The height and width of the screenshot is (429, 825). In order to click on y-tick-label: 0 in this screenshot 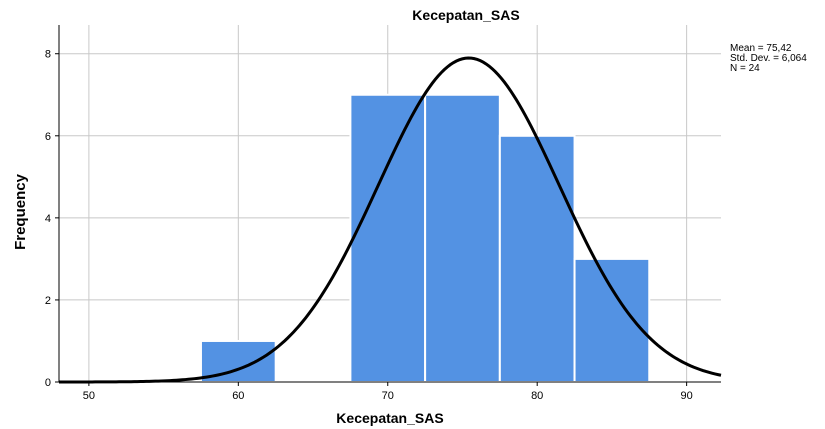, I will do `click(48, 383)`.